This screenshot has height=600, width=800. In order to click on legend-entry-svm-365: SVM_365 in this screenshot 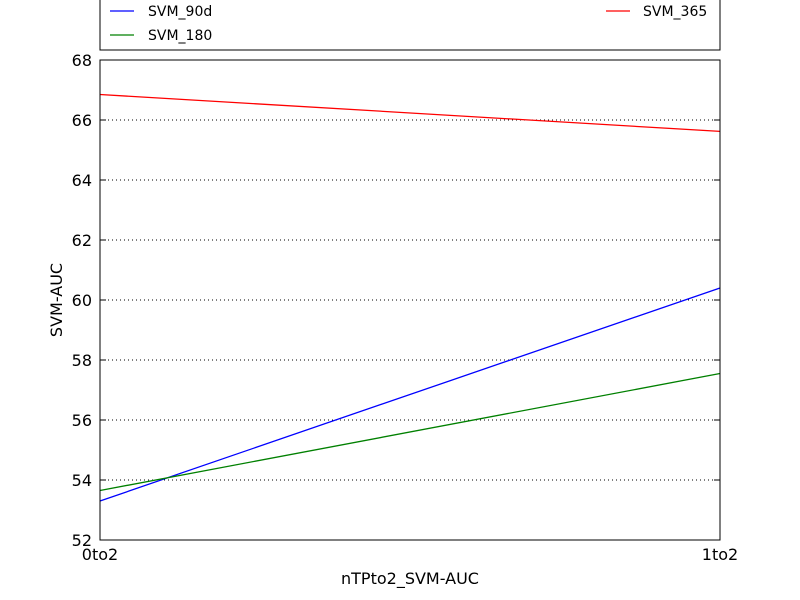, I will do `click(656, 12)`.